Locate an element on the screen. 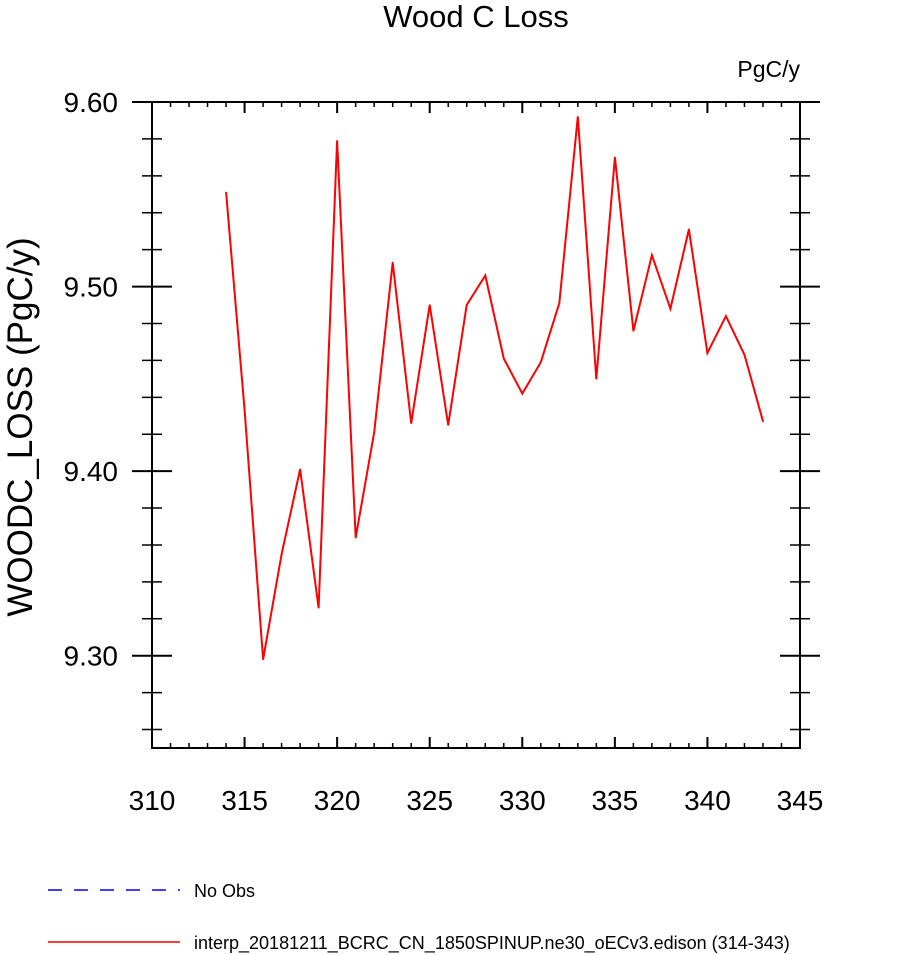 Image resolution: width=898 pixels, height=955 pixels. x-tick-label: 320 is located at coordinates (337, 800).